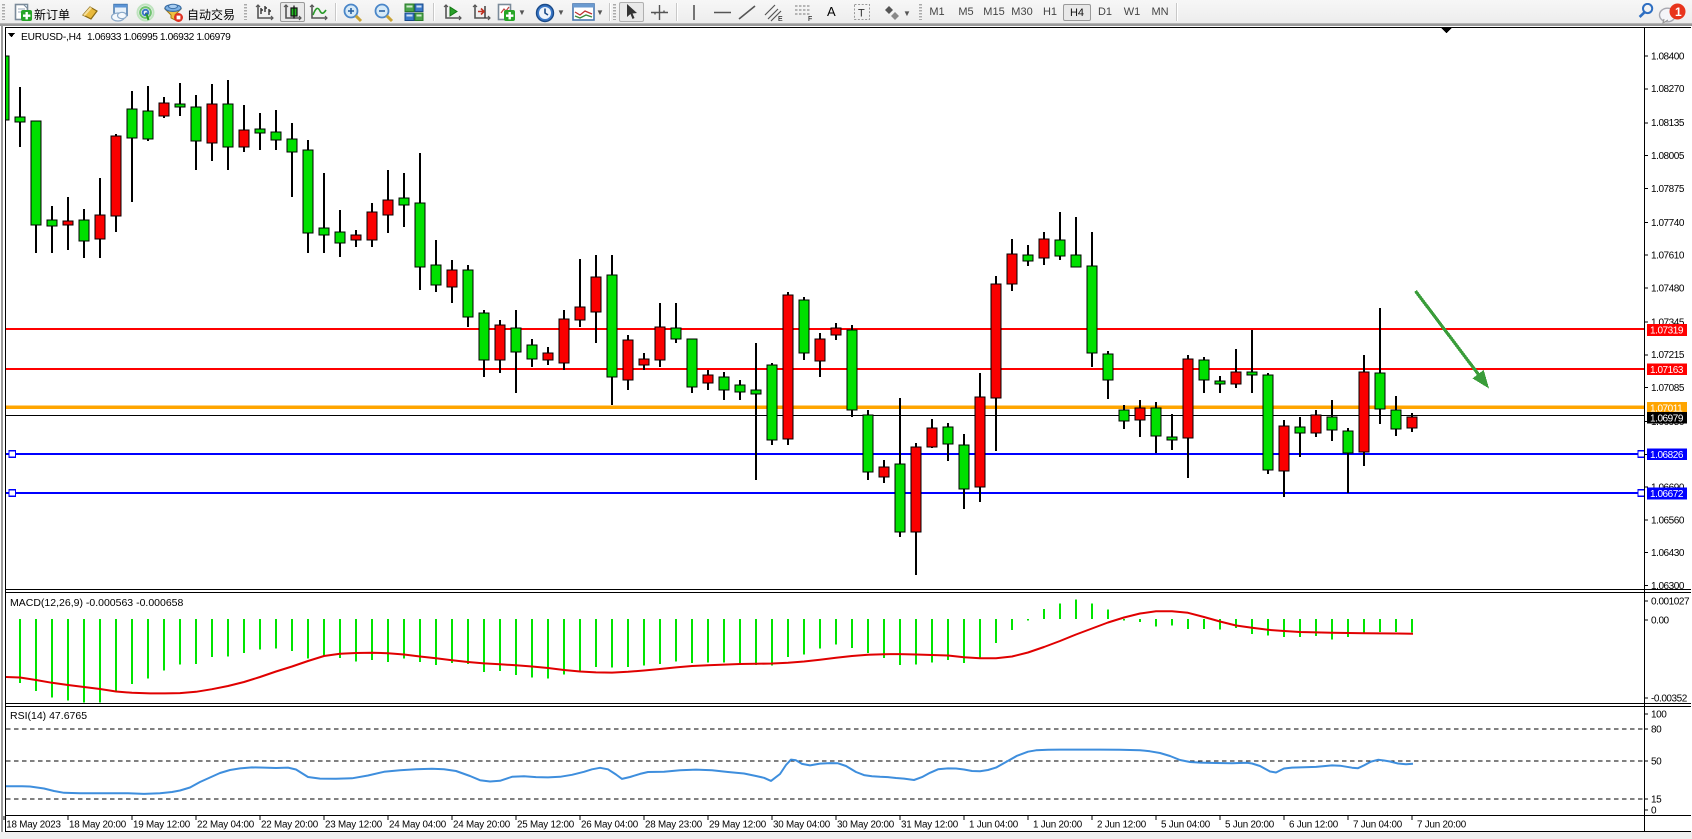 The width and height of the screenshot is (1692, 839). Describe the element at coordinates (1186, 825) in the screenshot. I see `svg-text: 5 Jun 04:00` at that location.